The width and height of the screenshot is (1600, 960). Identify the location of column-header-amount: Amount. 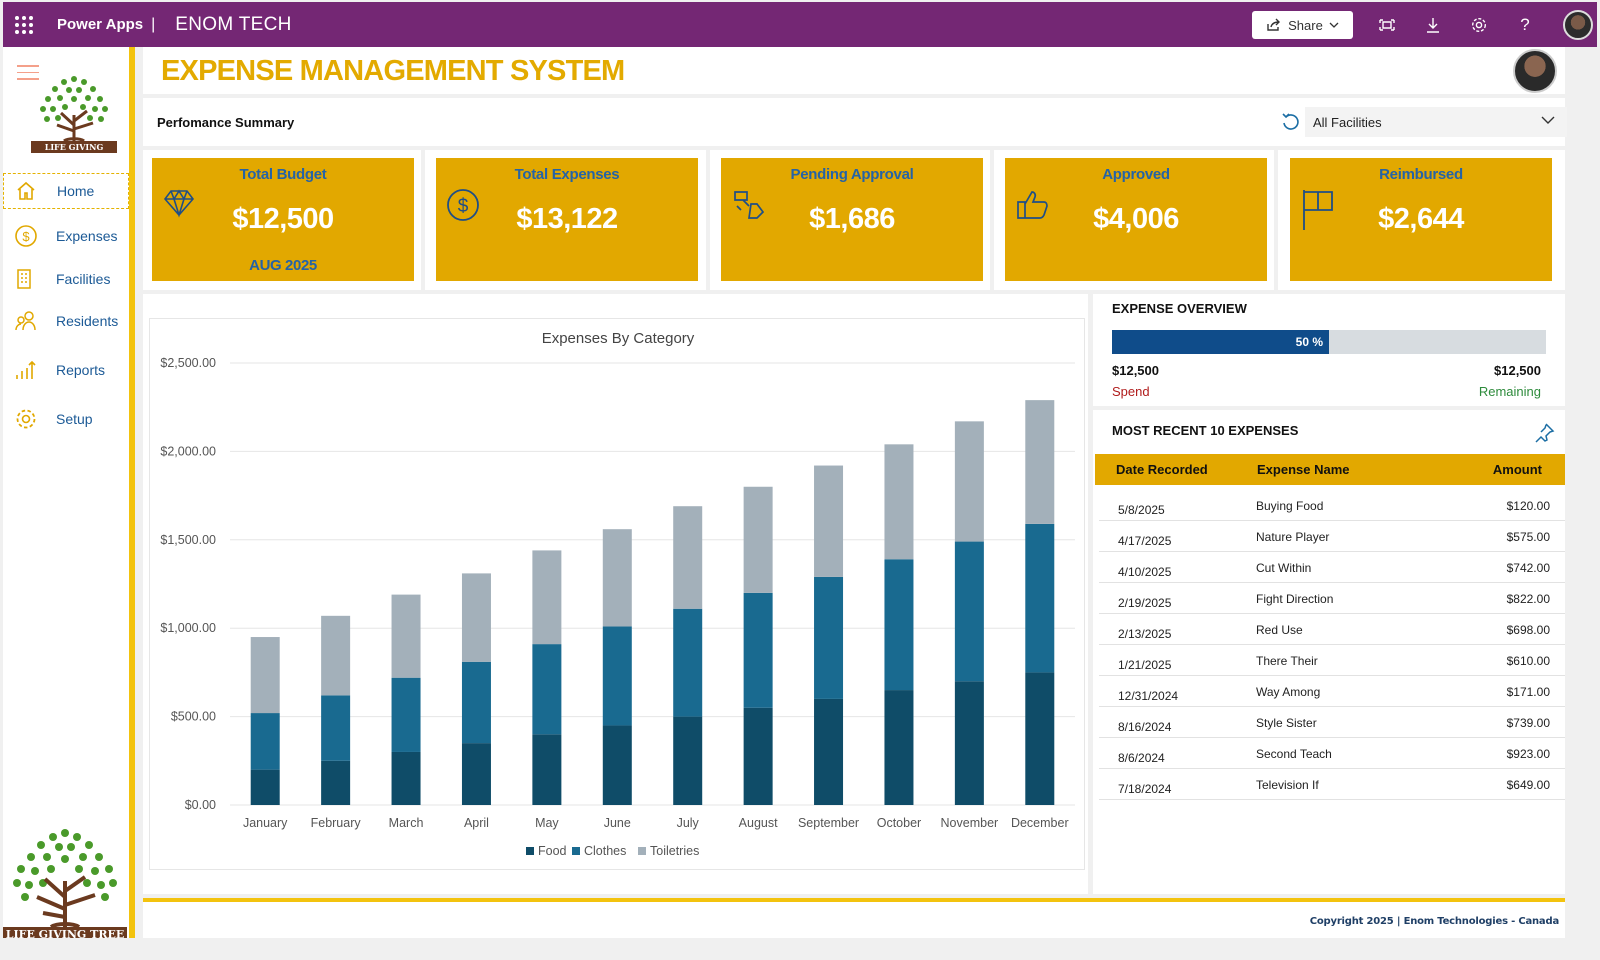
(1517, 469).